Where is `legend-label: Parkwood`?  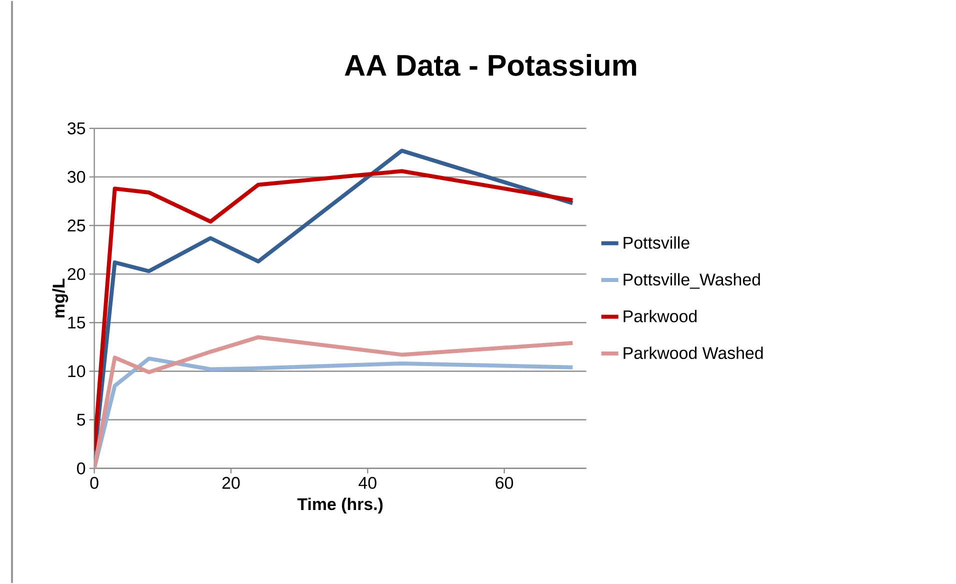
legend-label: Parkwood is located at coordinates (660, 316).